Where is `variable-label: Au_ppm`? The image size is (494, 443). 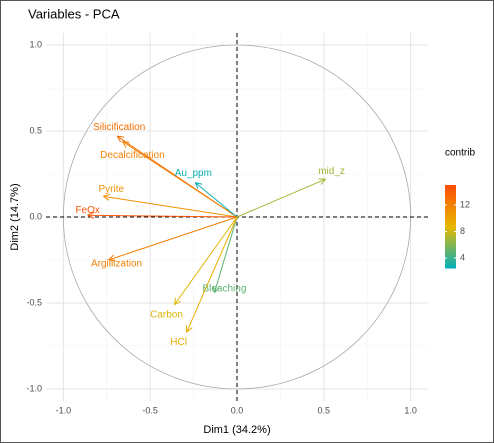
variable-label: Au_ppm is located at coordinates (193, 173).